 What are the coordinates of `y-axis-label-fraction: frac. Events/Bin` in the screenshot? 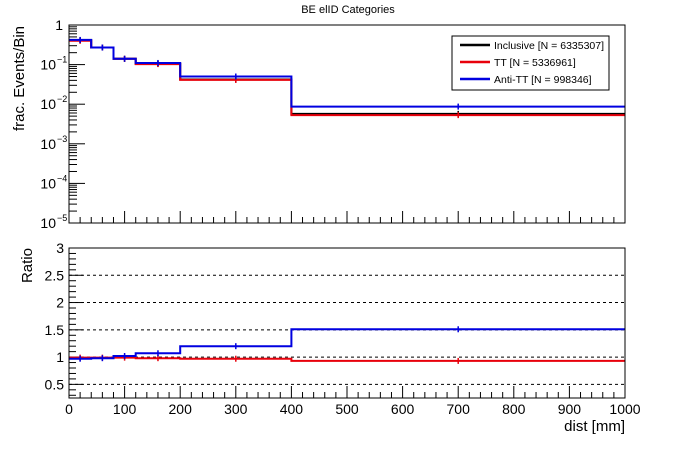 It's located at (19, 78).